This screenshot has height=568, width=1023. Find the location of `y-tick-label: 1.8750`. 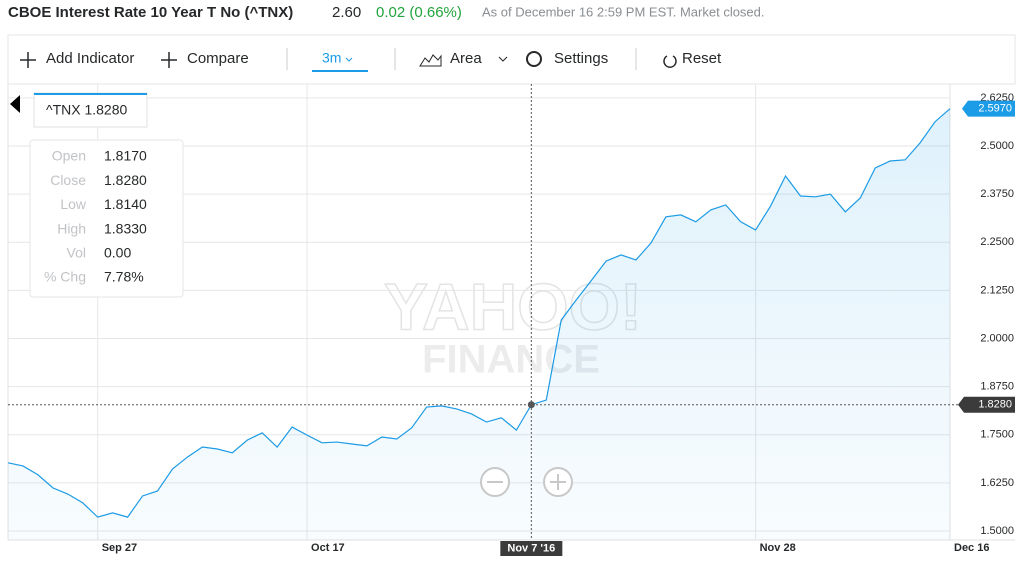

y-tick-label: 1.8750 is located at coordinates (997, 387).